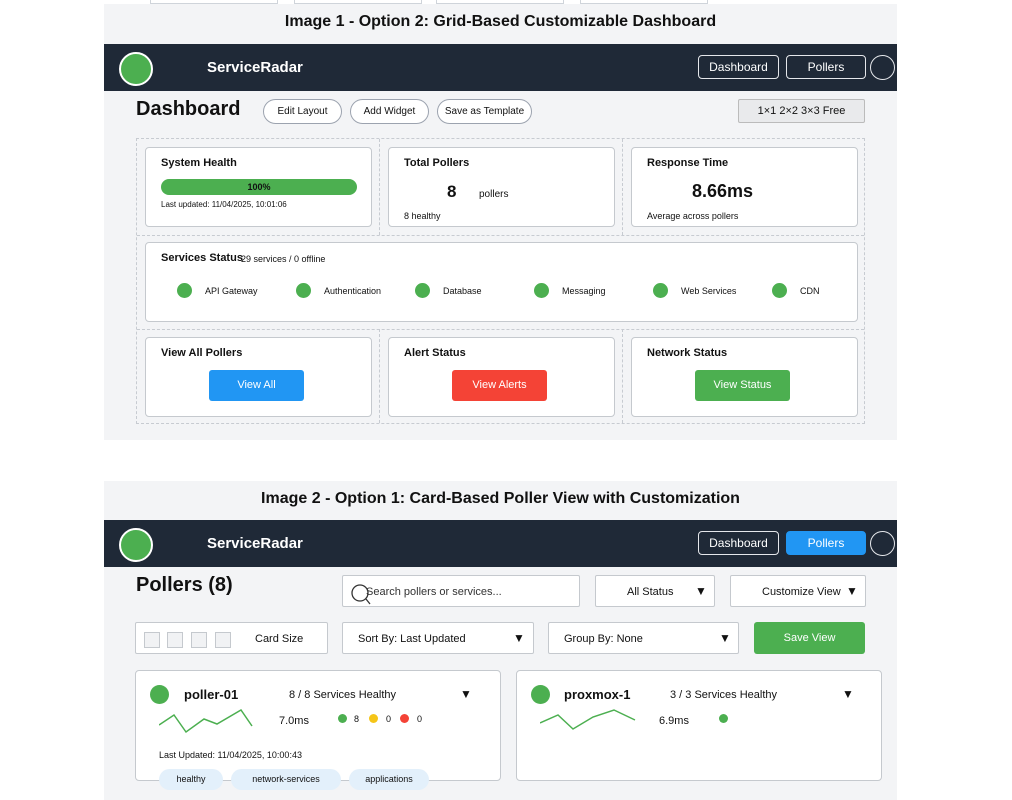 This screenshot has height=800, width=1012. What do you see at coordinates (188, 109) in the screenshot?
I see `page-title: Dashboard` at bounding box center [188, 109].